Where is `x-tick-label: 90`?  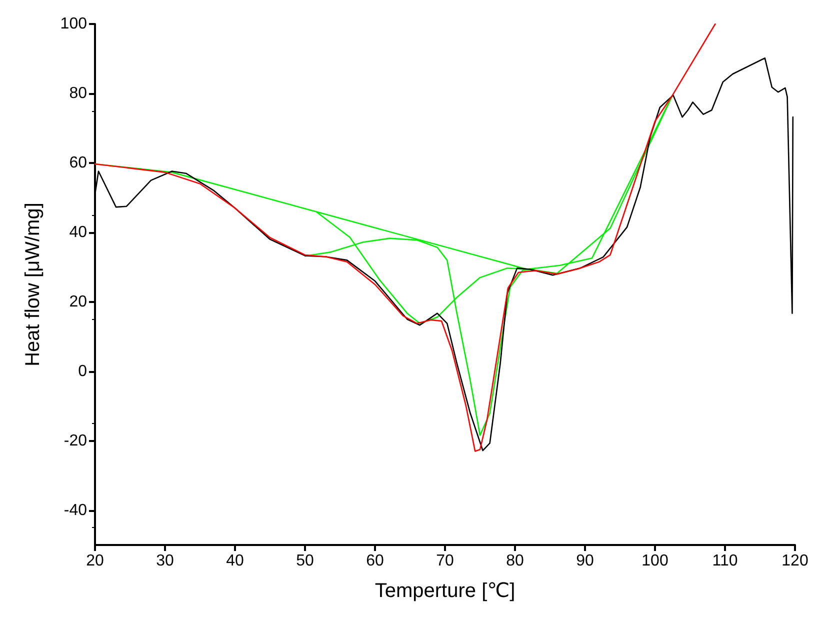
x-tick-label: 90 is located at coordinates (585, 561).